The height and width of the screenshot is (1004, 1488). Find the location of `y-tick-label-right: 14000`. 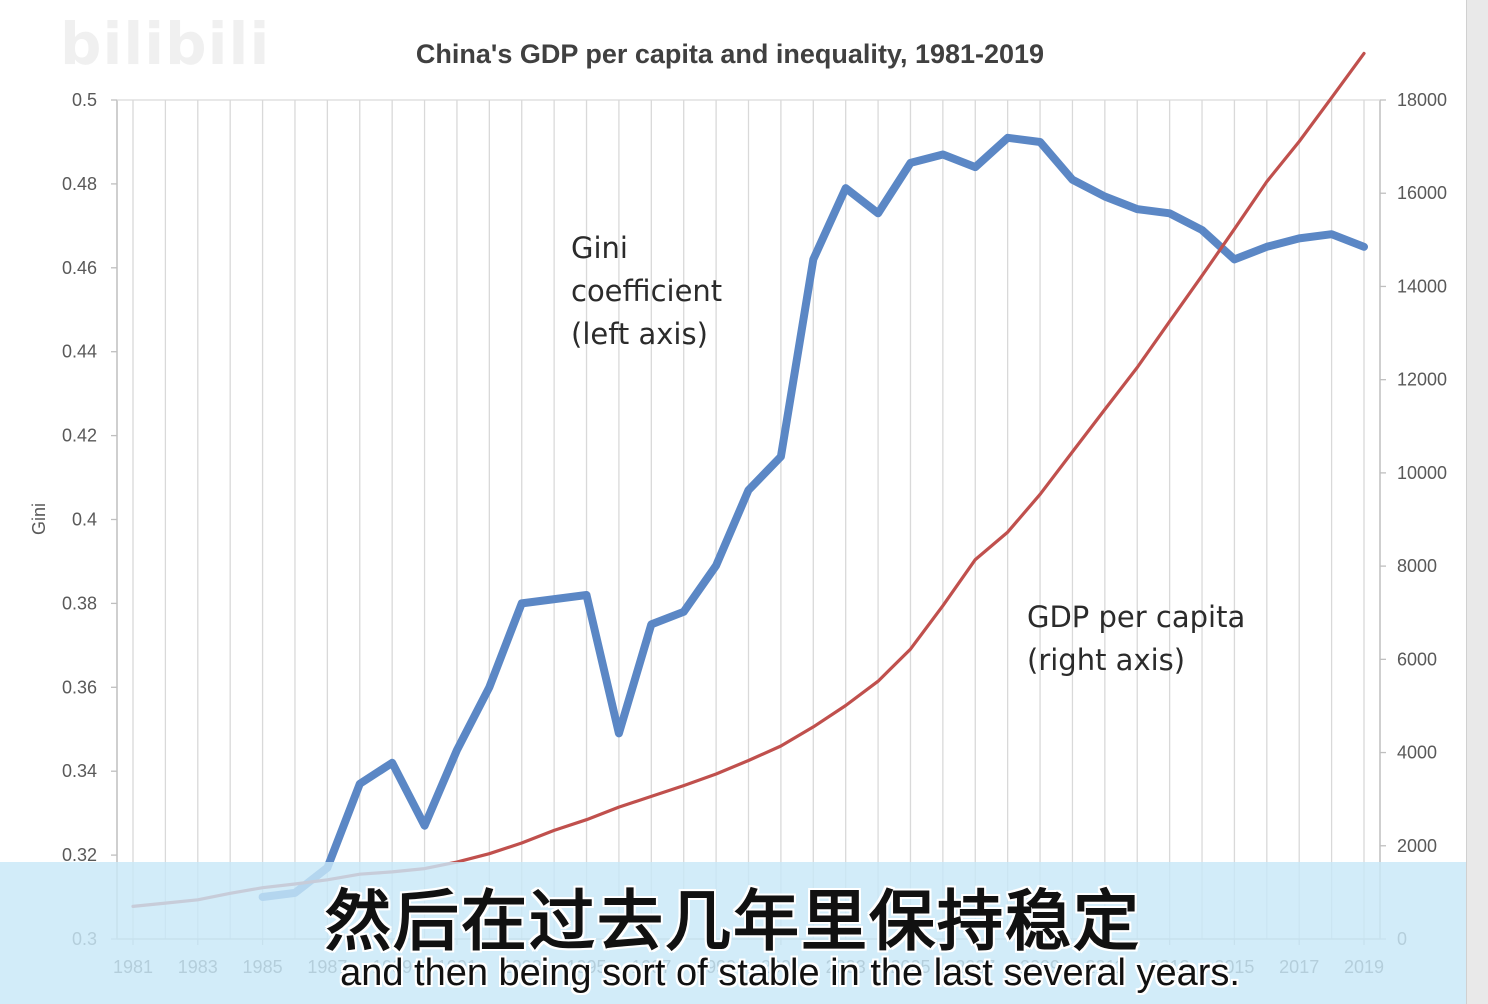

y-tick-label-right: 14000 is located at coordinates (1422, 286).